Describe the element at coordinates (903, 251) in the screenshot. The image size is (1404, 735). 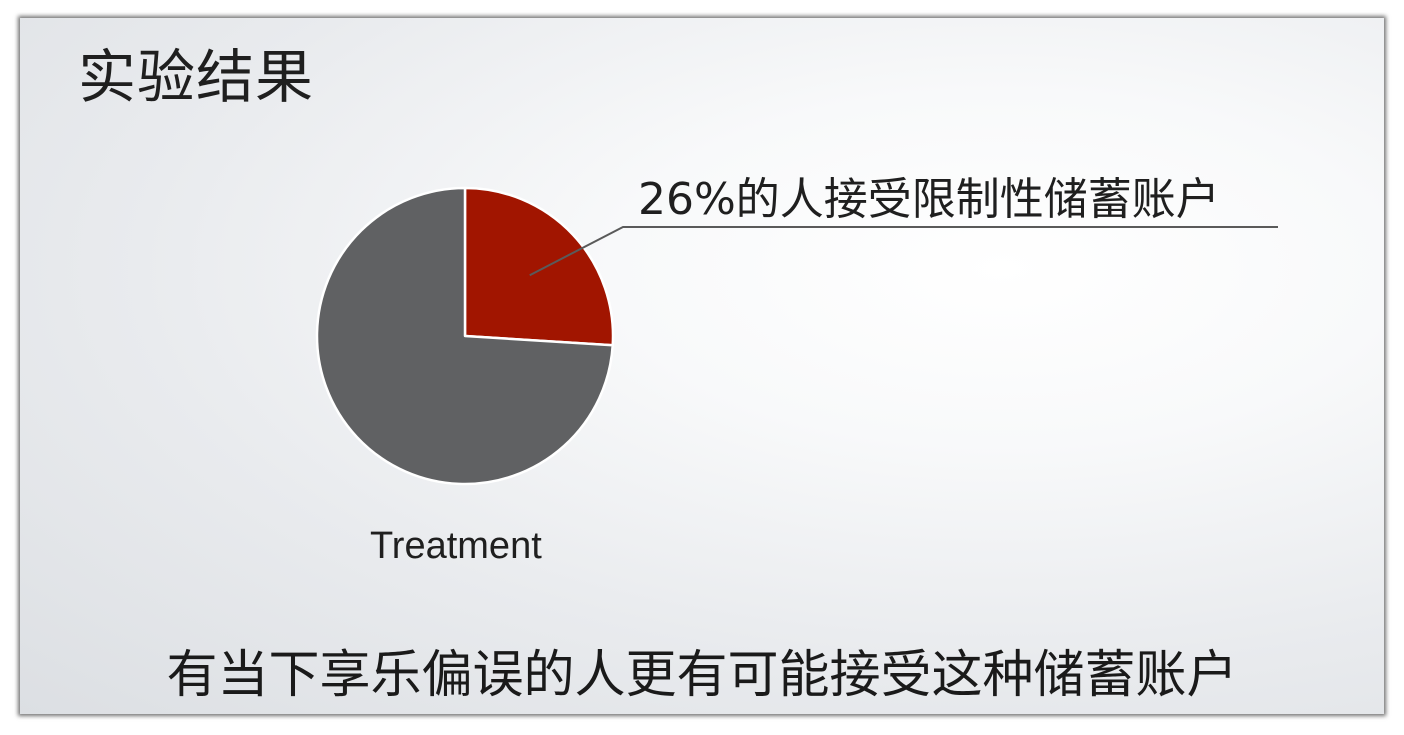
I see `callout-leader-line` at that location.